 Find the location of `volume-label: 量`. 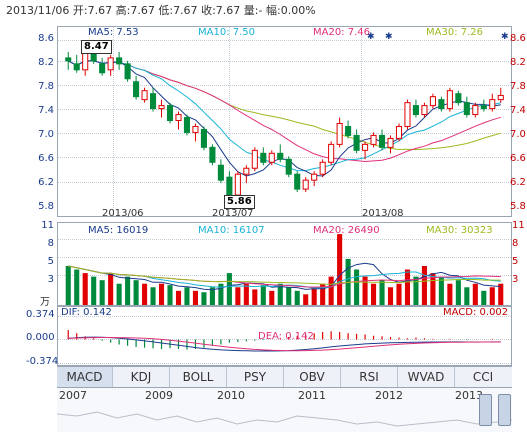

volume-label: 量 is located at coordinates (249, 10).